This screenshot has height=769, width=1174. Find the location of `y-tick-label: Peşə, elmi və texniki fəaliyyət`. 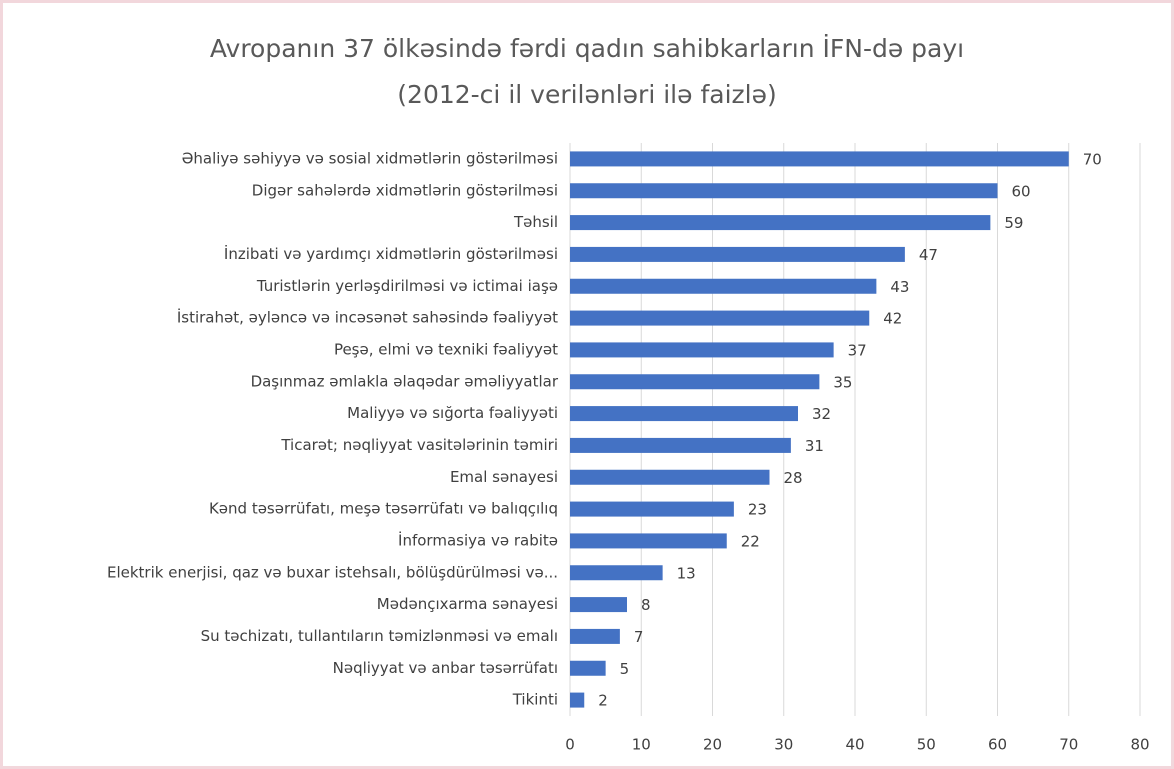

y-tick-label: Peşə, elmi və texniki fəaliyyət is located at coordinates (446, 349).